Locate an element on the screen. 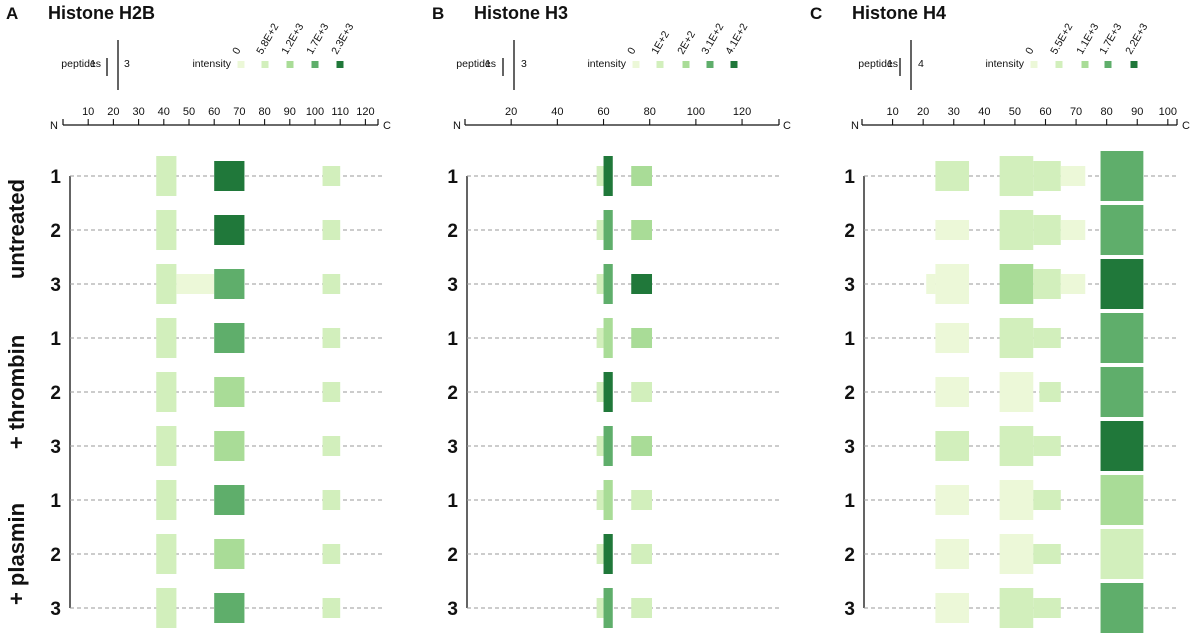 The image size is (1192, 642). axis-tick-label-b-40: 40 is located at coordinates (557, 112).